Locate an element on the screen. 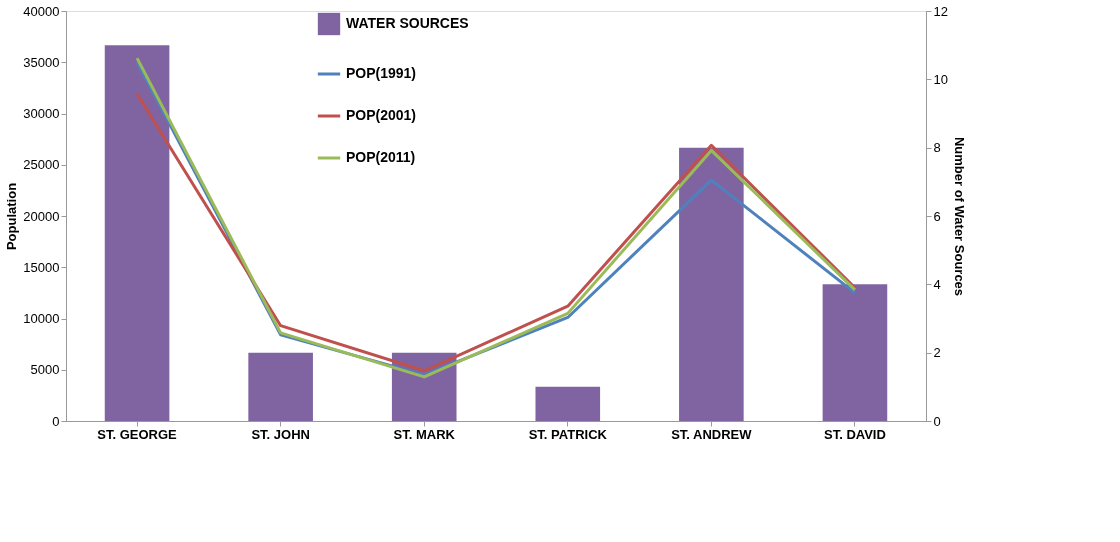  y-tick-label: 15000 is located at coordinates (41, 267).